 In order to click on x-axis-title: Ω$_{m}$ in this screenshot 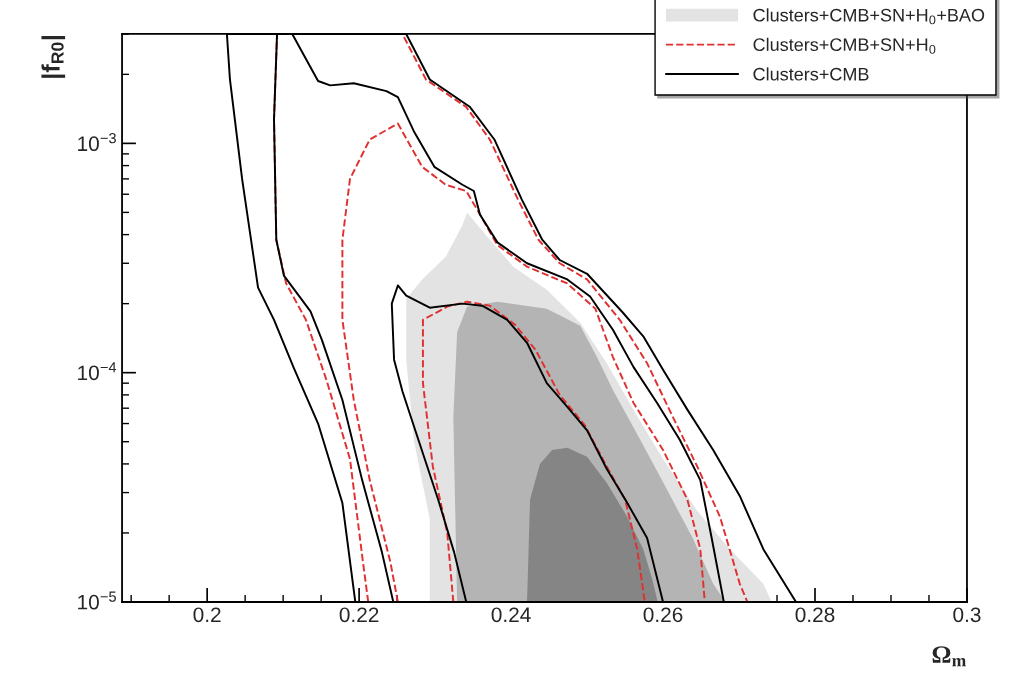, I will do `click(949, 656)`.